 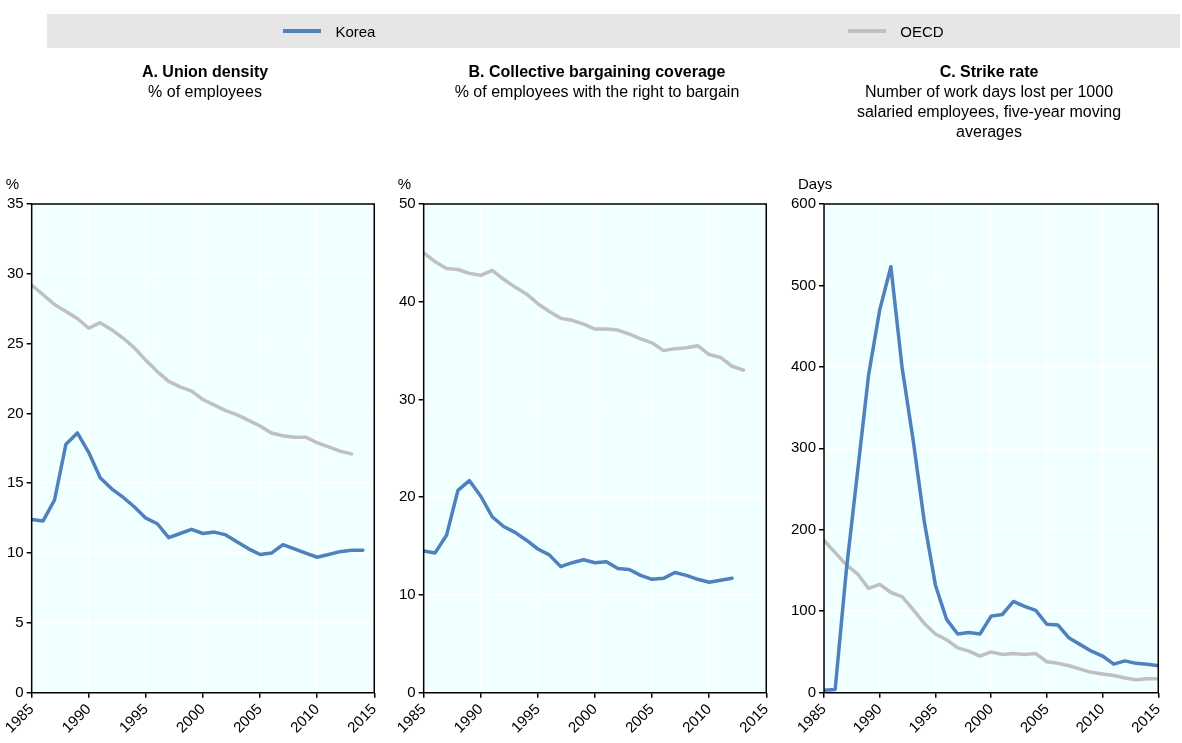 What do you see at coordinates (804, 366) in the screenshot?
I see `y-tick-label: 400` at bounding box center [804, 366].